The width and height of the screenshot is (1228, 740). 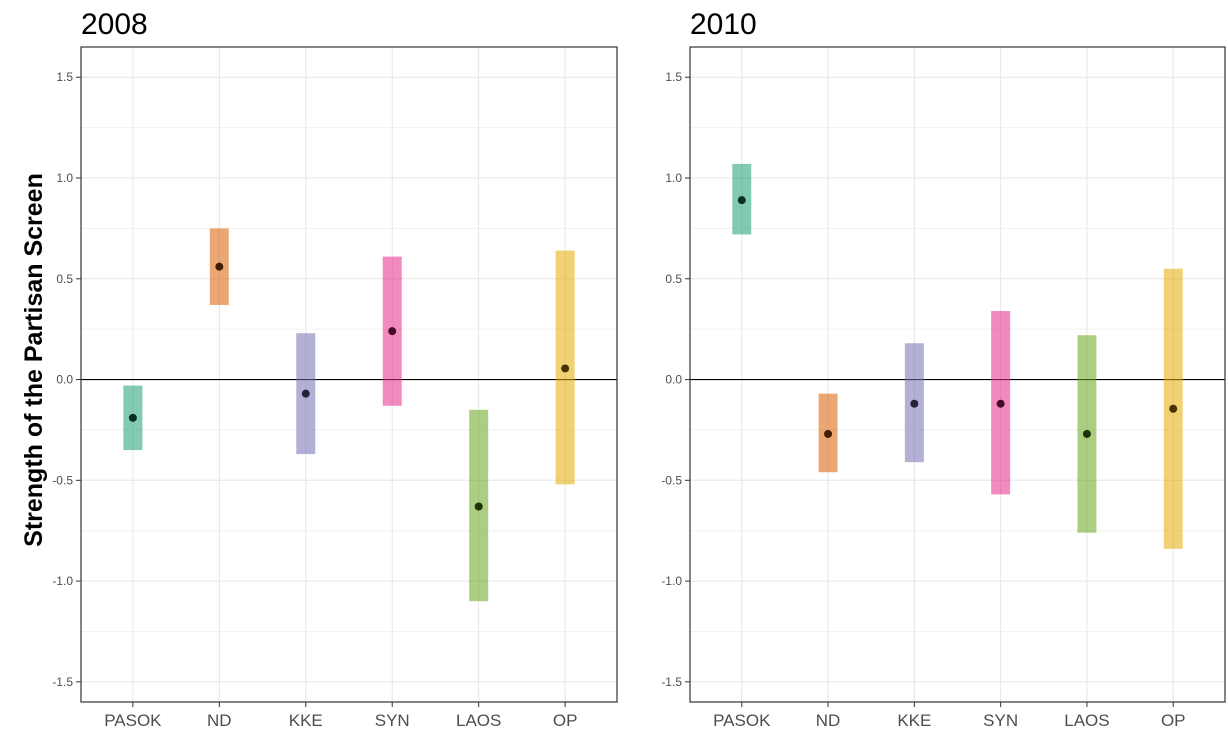 I want to click on y-axis-title: Strength of the Partisan Screen, so click(x=34, y=360).